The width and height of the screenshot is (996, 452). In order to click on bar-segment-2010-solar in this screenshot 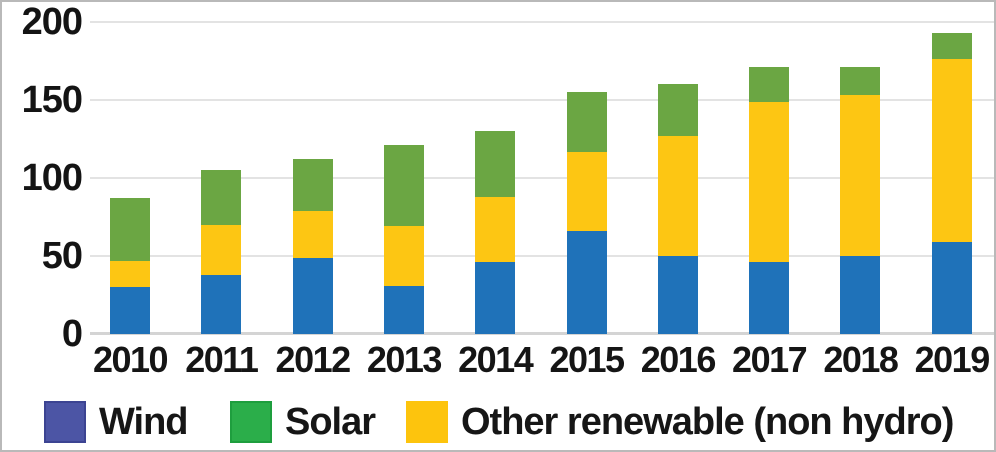, I will do `click(130, 229)`.